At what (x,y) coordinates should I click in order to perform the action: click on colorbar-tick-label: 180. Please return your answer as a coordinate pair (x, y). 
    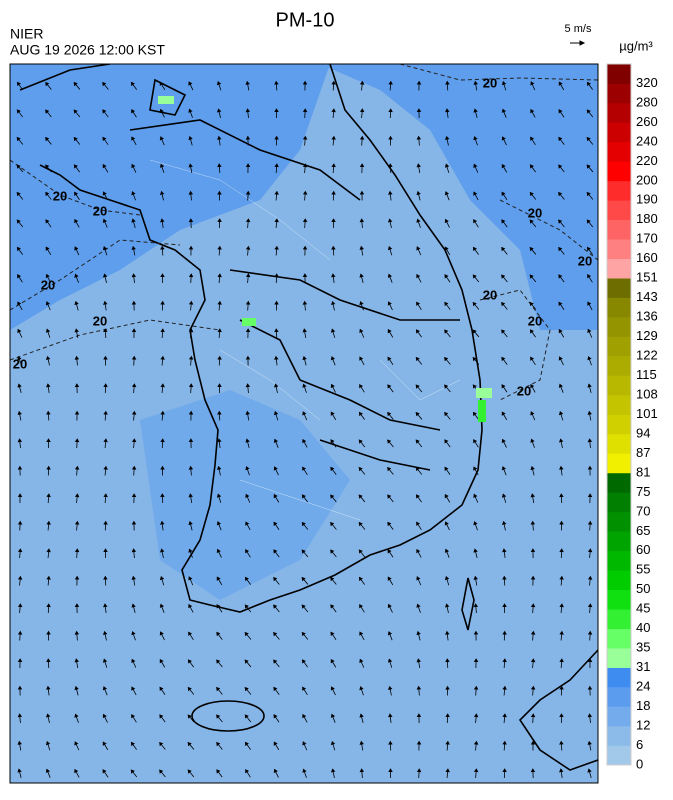
    Looking at the image, I should click on (647, 218).